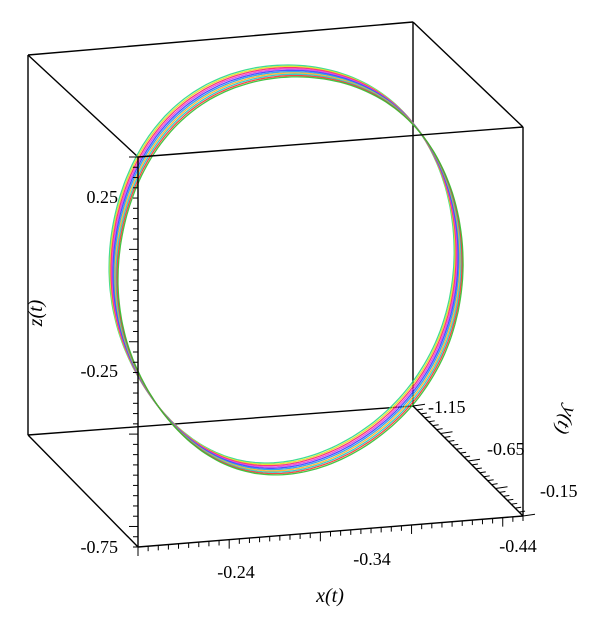  Describe the element at coordinates (447, 407) in the screenshot. I see `y-tick-label-0: -1.15` at that location.